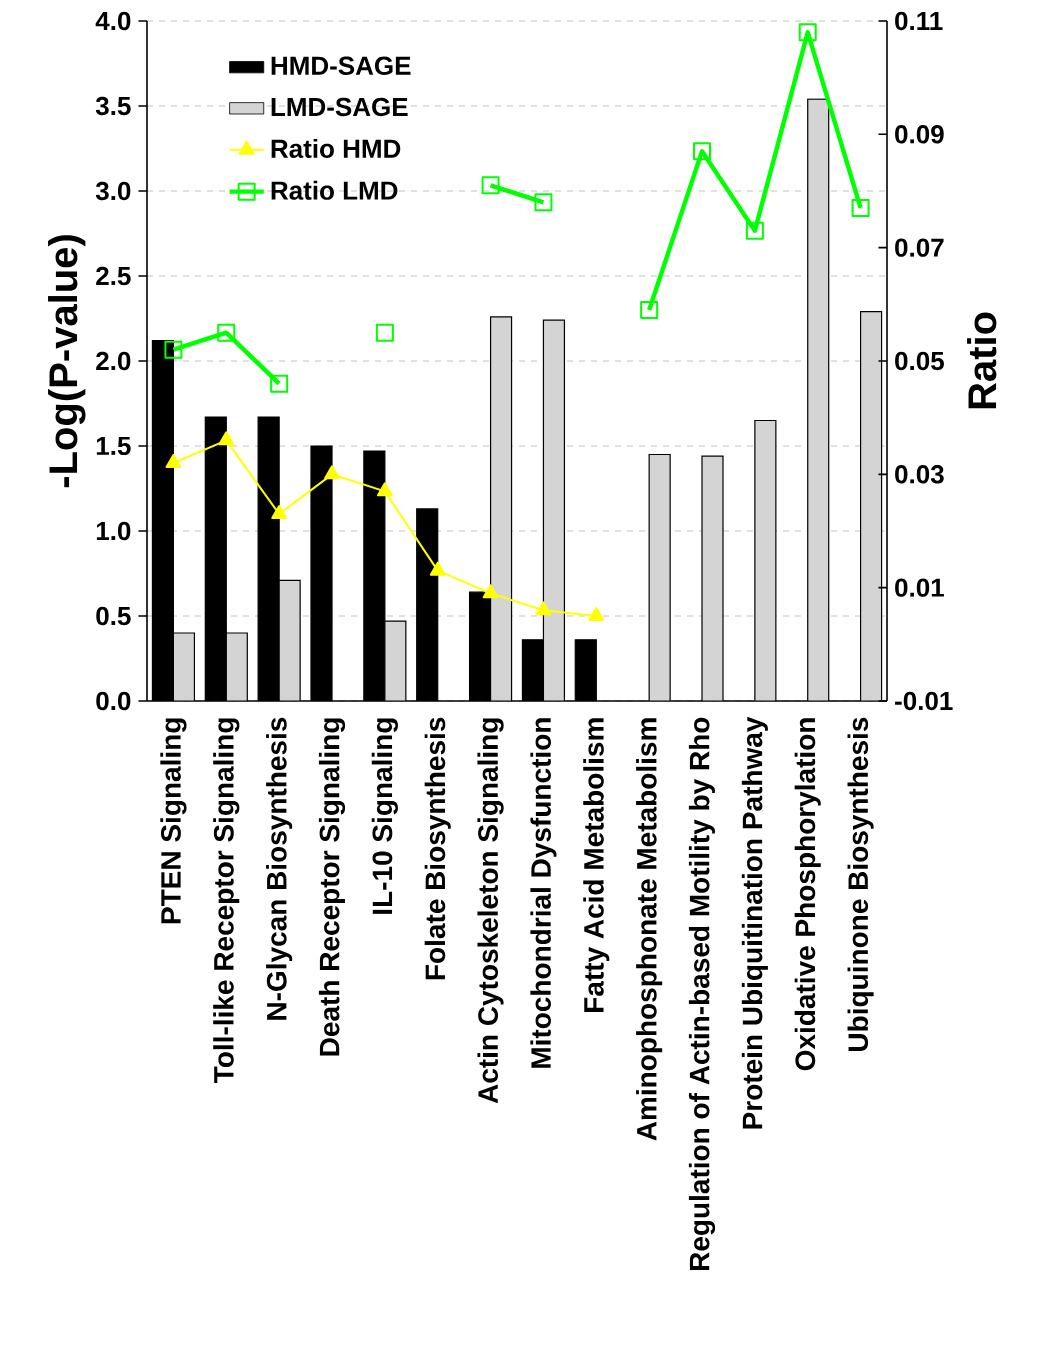 The width and height of the screenshot is (1040, 1366). Describe the element at coordinates (336, 148) in the screenshot. I see `legend-label: Ratio HMD` at that location.